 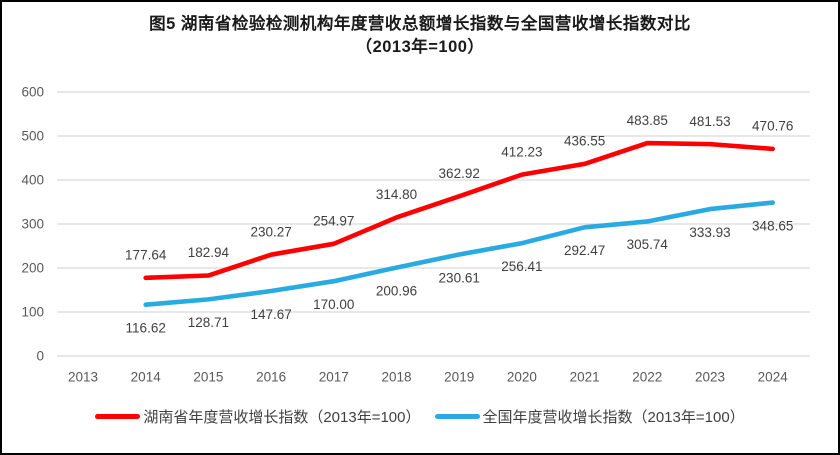 What do you see at coordinates (146, 255) in the screenshot?
I see `data-label-0: 177.64` at bounding box center [146, 255].